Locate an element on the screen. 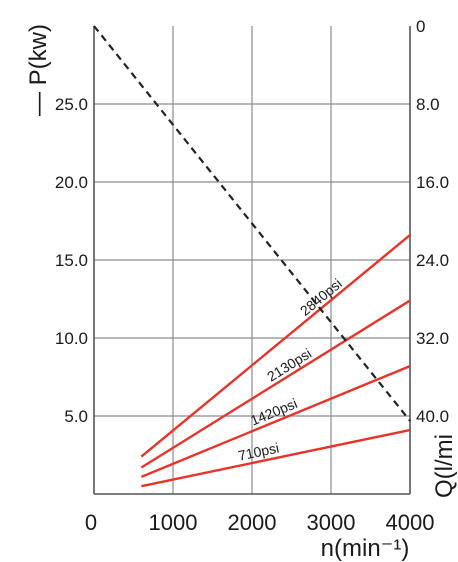 The image size is (458, 562). y-right-tick-label-16.0: 16.0 is located at coordinates (432, 182).